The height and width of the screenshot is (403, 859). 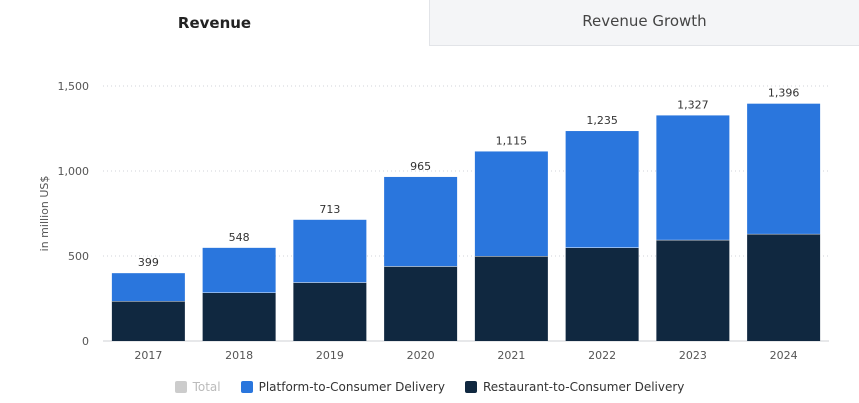 What do you see at coordinates (693, 355) in the screenshot?
I see `x-tick-label: 2023` at bounding box center [693, 355].